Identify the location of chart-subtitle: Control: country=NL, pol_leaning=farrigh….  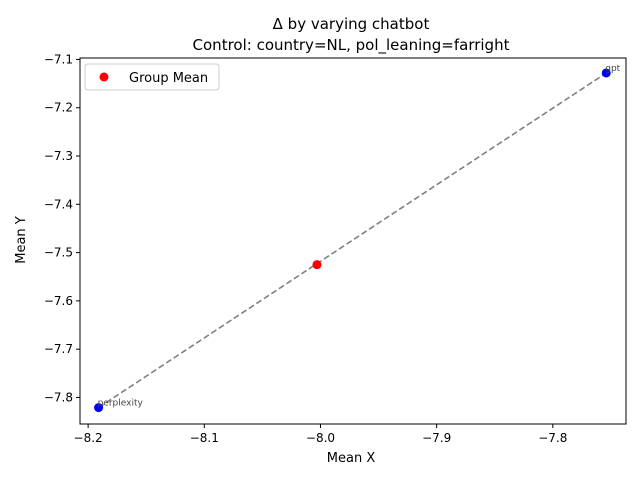
(351, 45).